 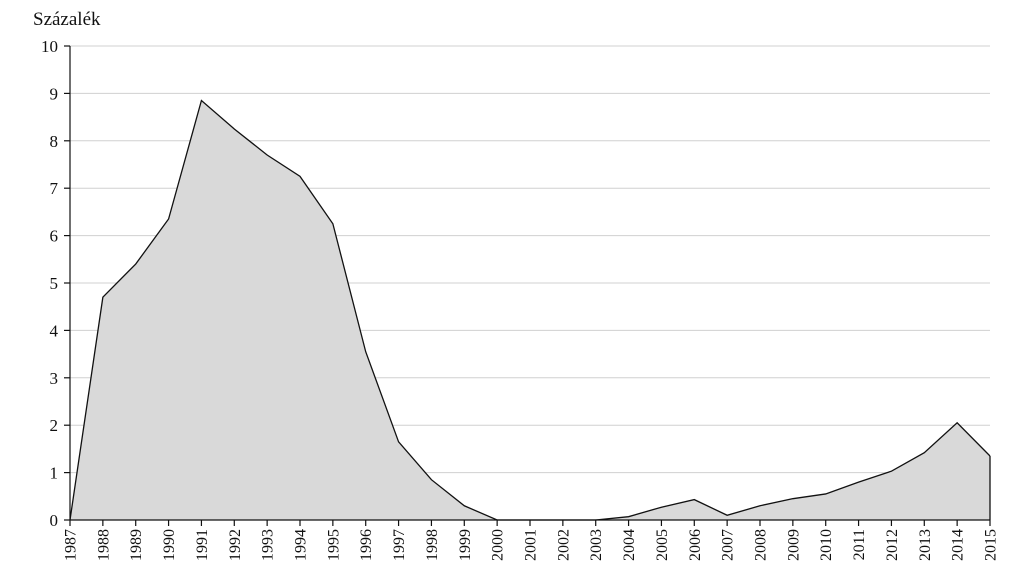 What do you see at coordinates (54, 520) in the screenshot?
I see `y-tick-label: 0` at bounding box center [54, 520].